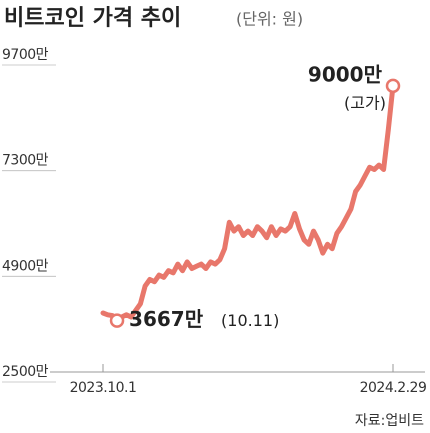 Image resolution: width=430 pixels, height=433 pixels. I want to click on annotation-note: (10.11), so click(250, 320).